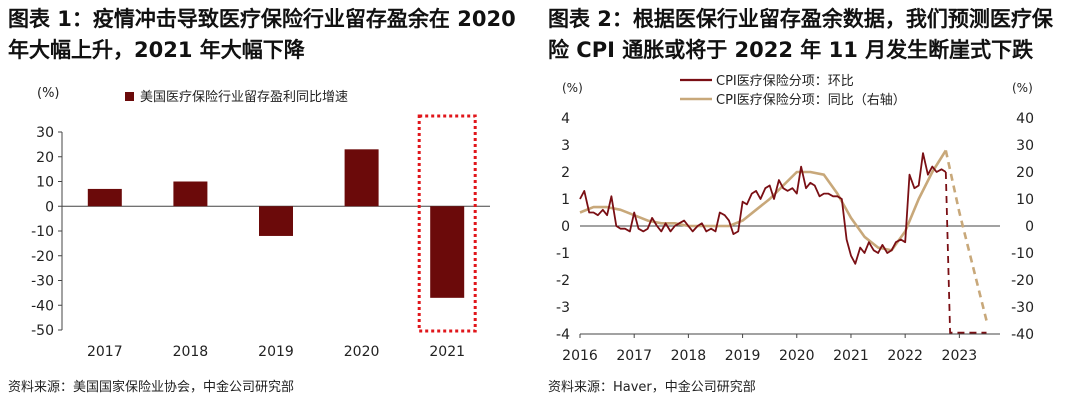  What do you see at coordinates (563, 254) in the screenshot?
I see `left-y-tick-label: -1` at bounding box center [563, 254].